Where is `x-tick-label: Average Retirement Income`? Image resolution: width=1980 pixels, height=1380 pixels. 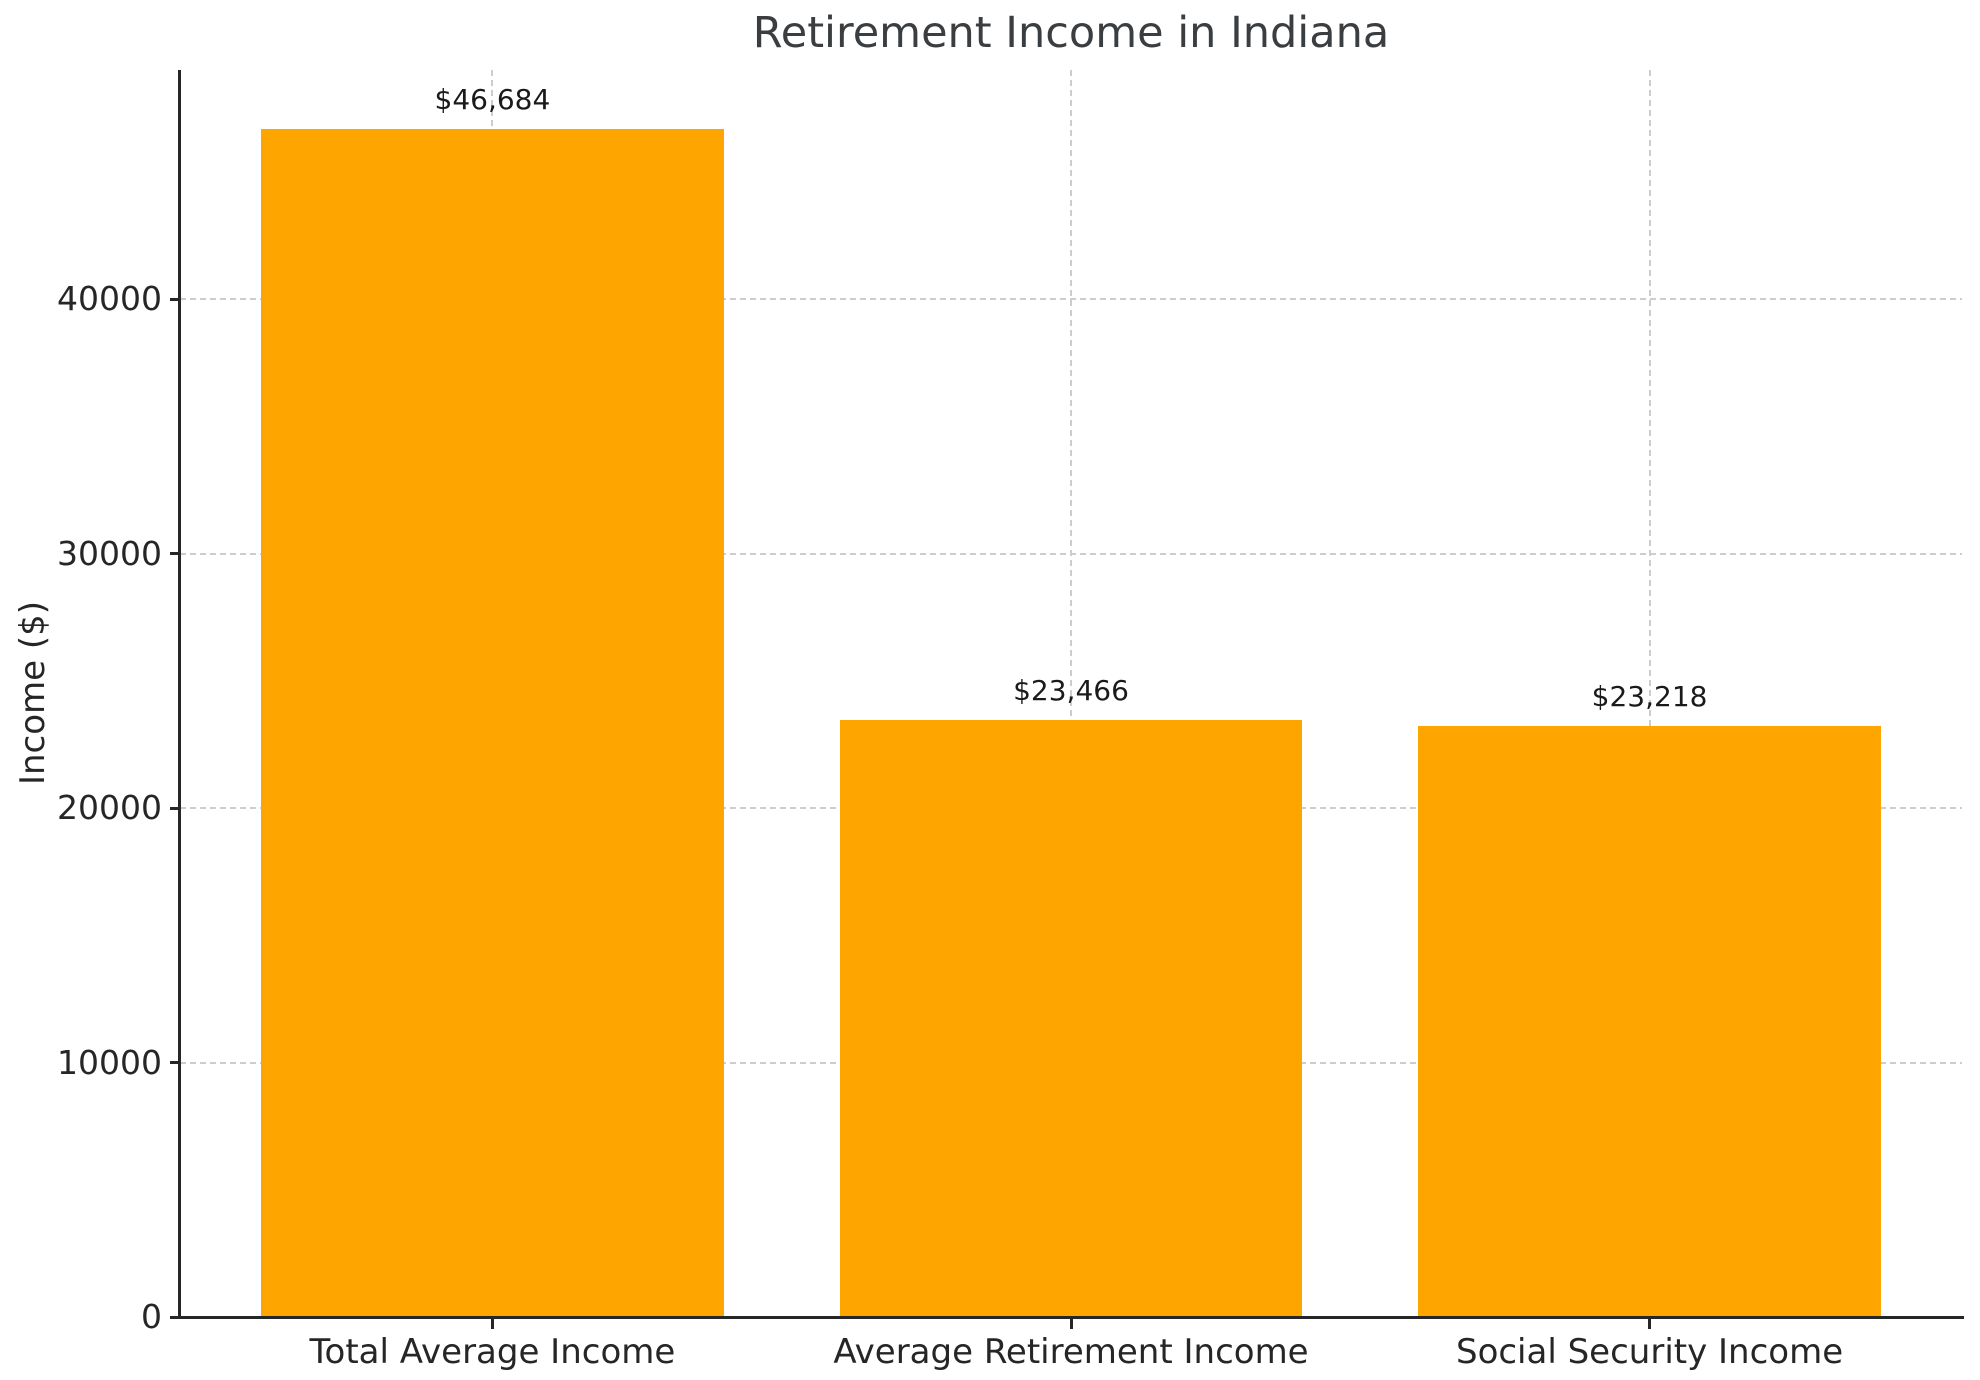 x-tick-label: Average Retirement Income is located at coordinates (1071, 1352).